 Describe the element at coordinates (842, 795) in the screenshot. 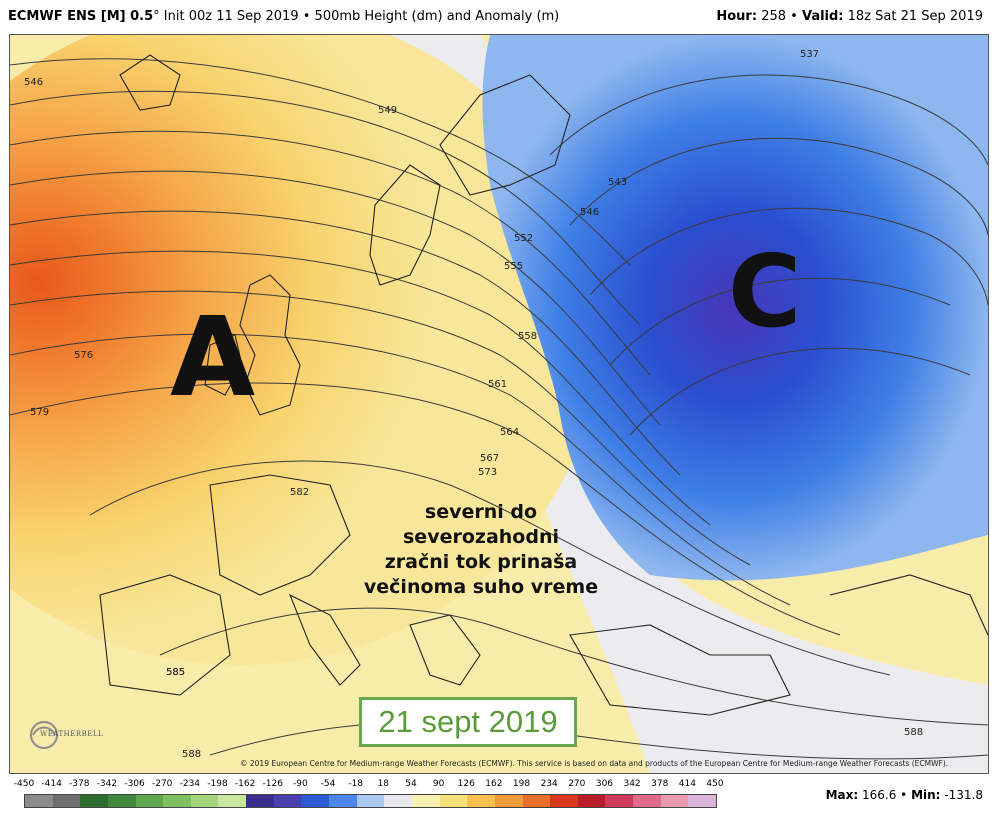

I see `max-label: Max:` at that location.